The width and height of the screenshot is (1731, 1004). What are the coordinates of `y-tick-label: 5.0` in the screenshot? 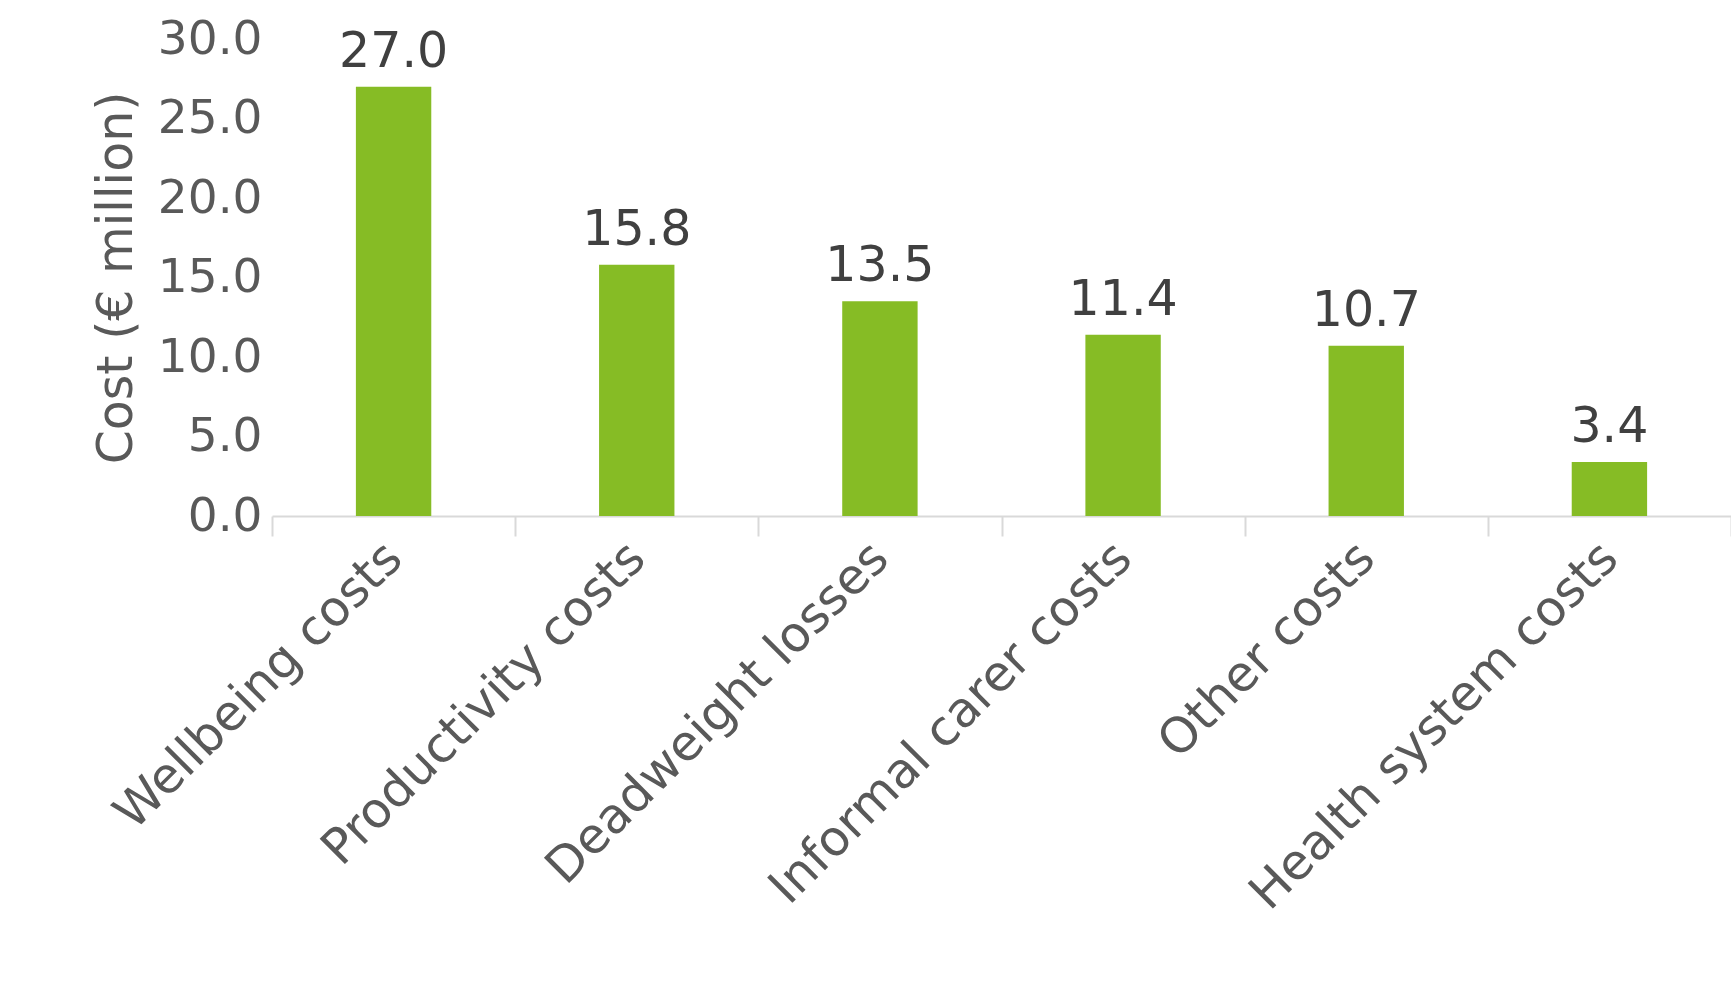 It's located at (225, 434).